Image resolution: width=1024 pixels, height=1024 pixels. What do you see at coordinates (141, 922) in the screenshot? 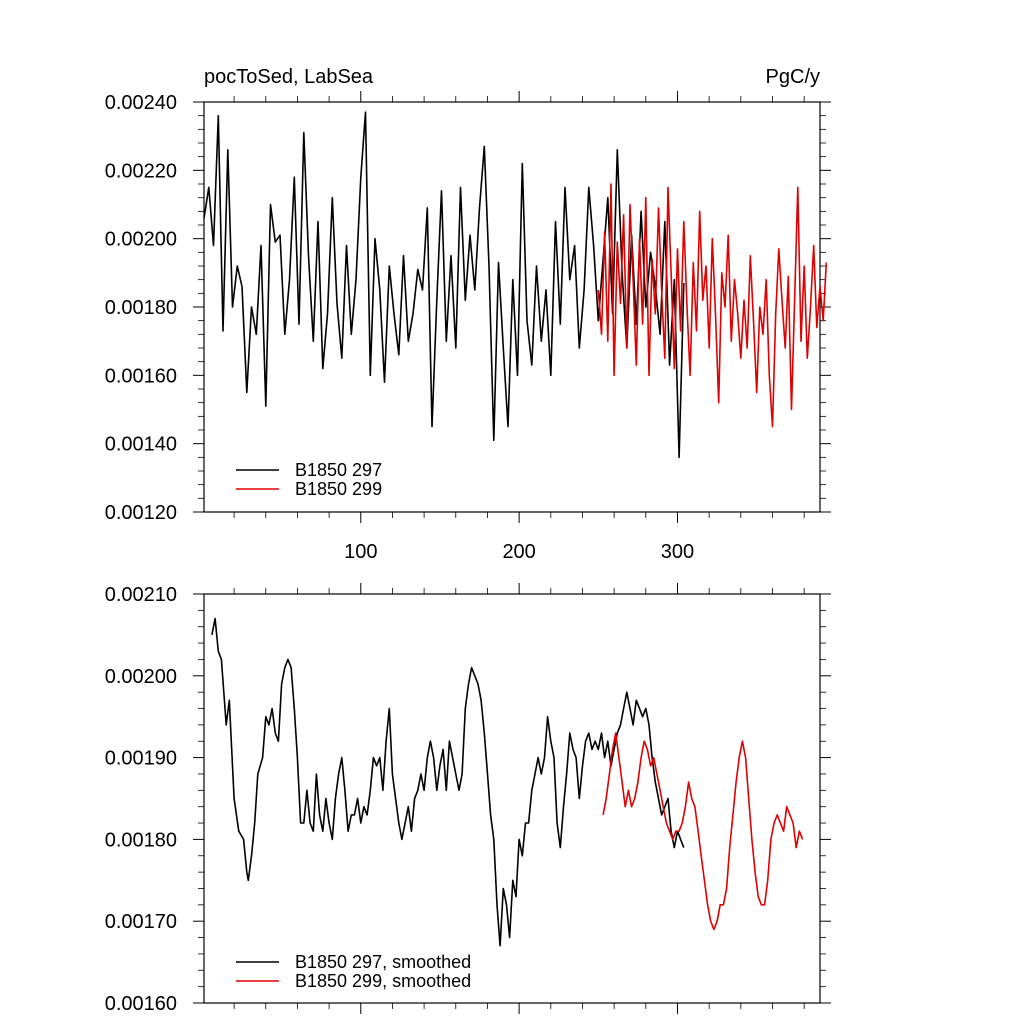
I see `y-tick-label: 0.00170` at bounding box center [141, 922].